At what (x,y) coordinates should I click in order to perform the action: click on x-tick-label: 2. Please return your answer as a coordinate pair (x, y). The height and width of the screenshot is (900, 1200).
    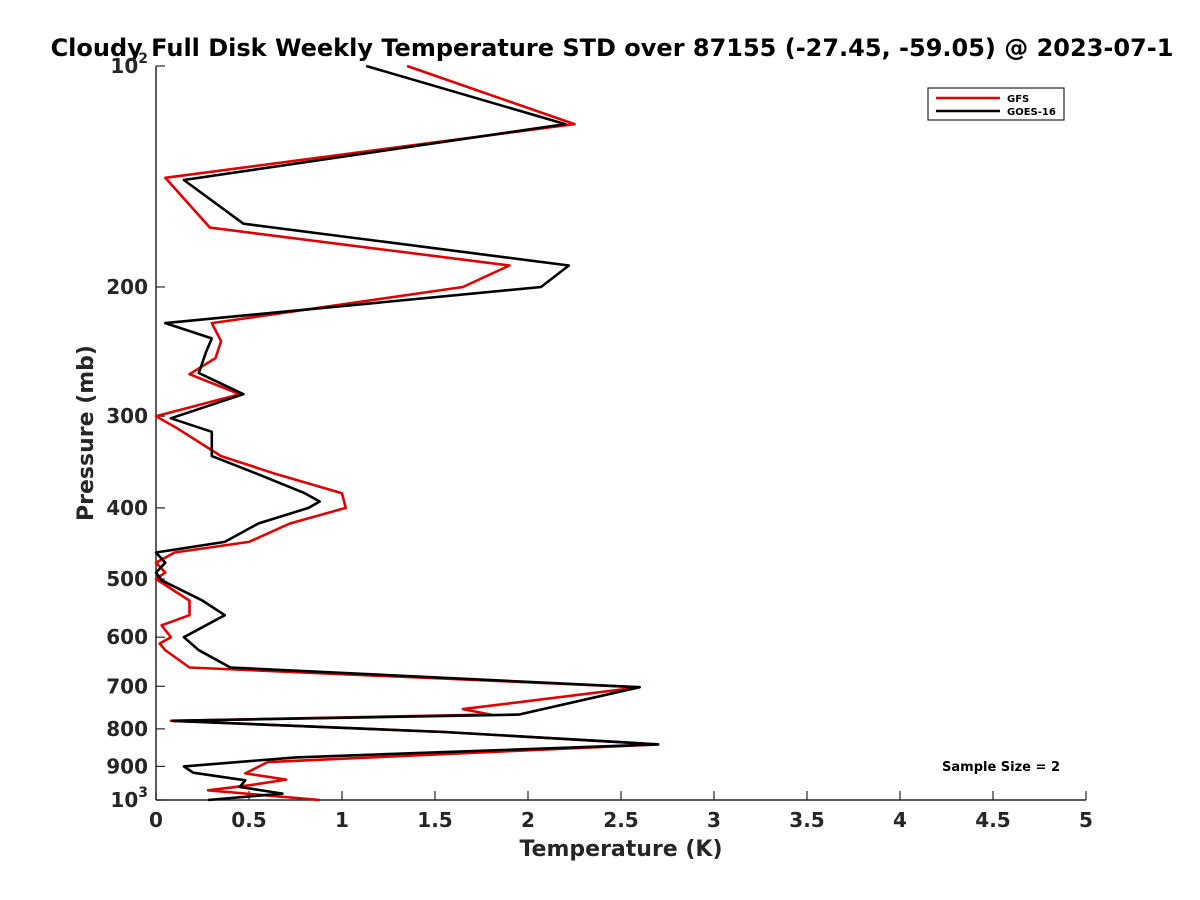
    Looking at the image, I should click on (528, 820).